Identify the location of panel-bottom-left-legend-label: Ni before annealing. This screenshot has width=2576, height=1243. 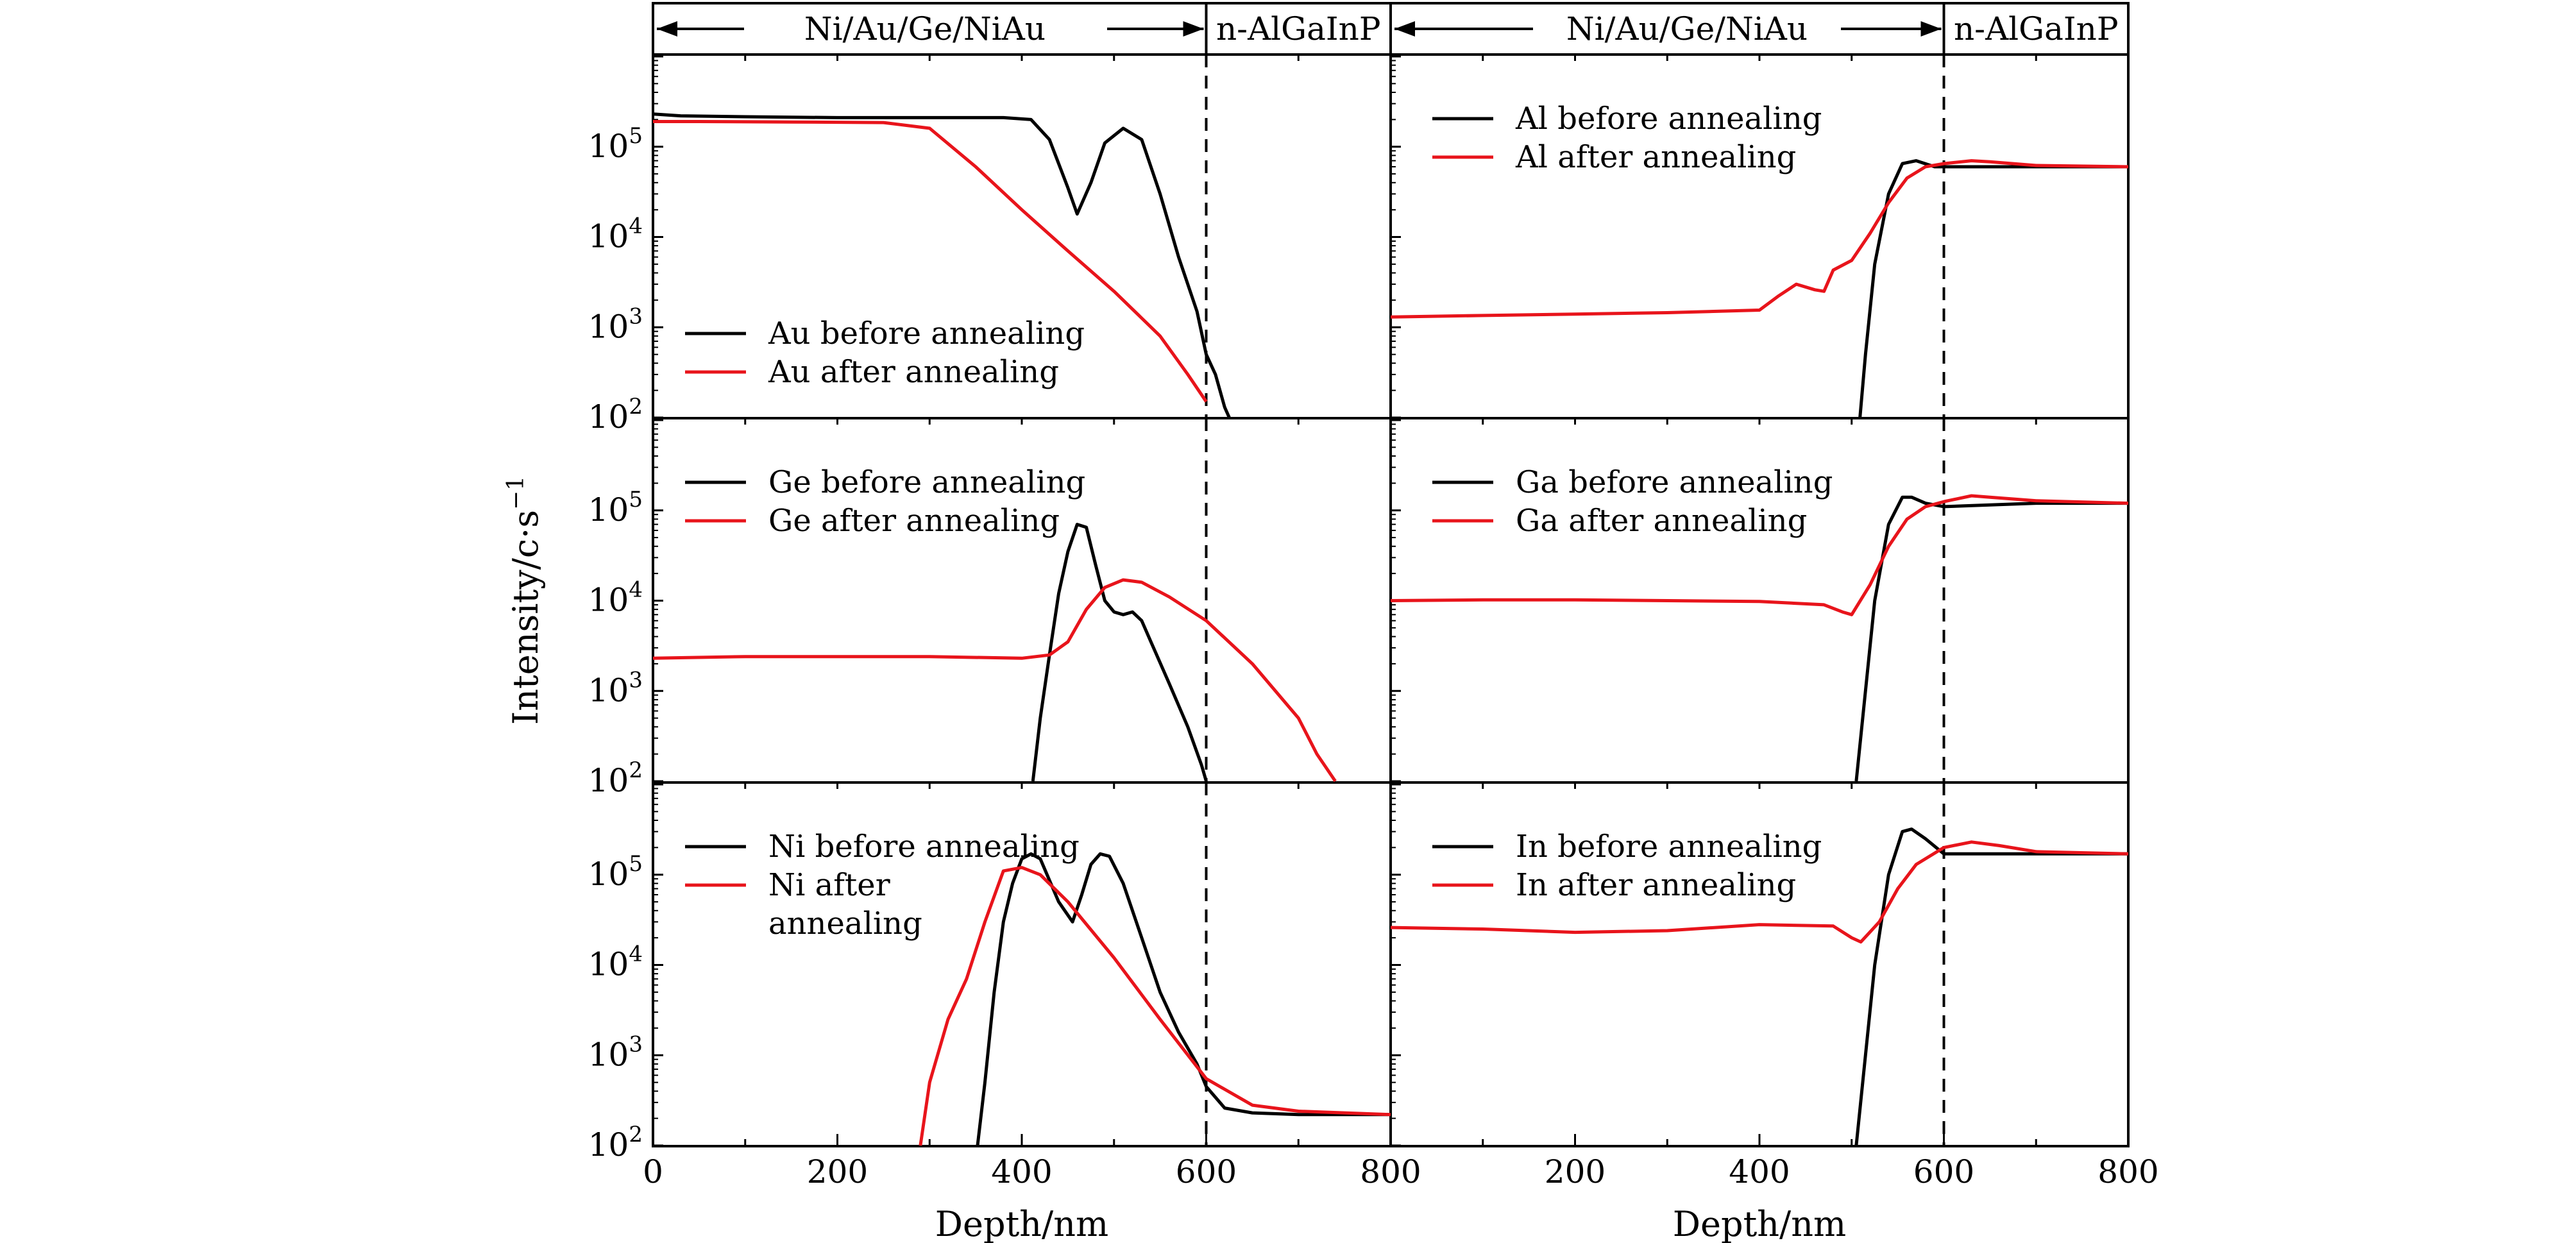
(924, 847).